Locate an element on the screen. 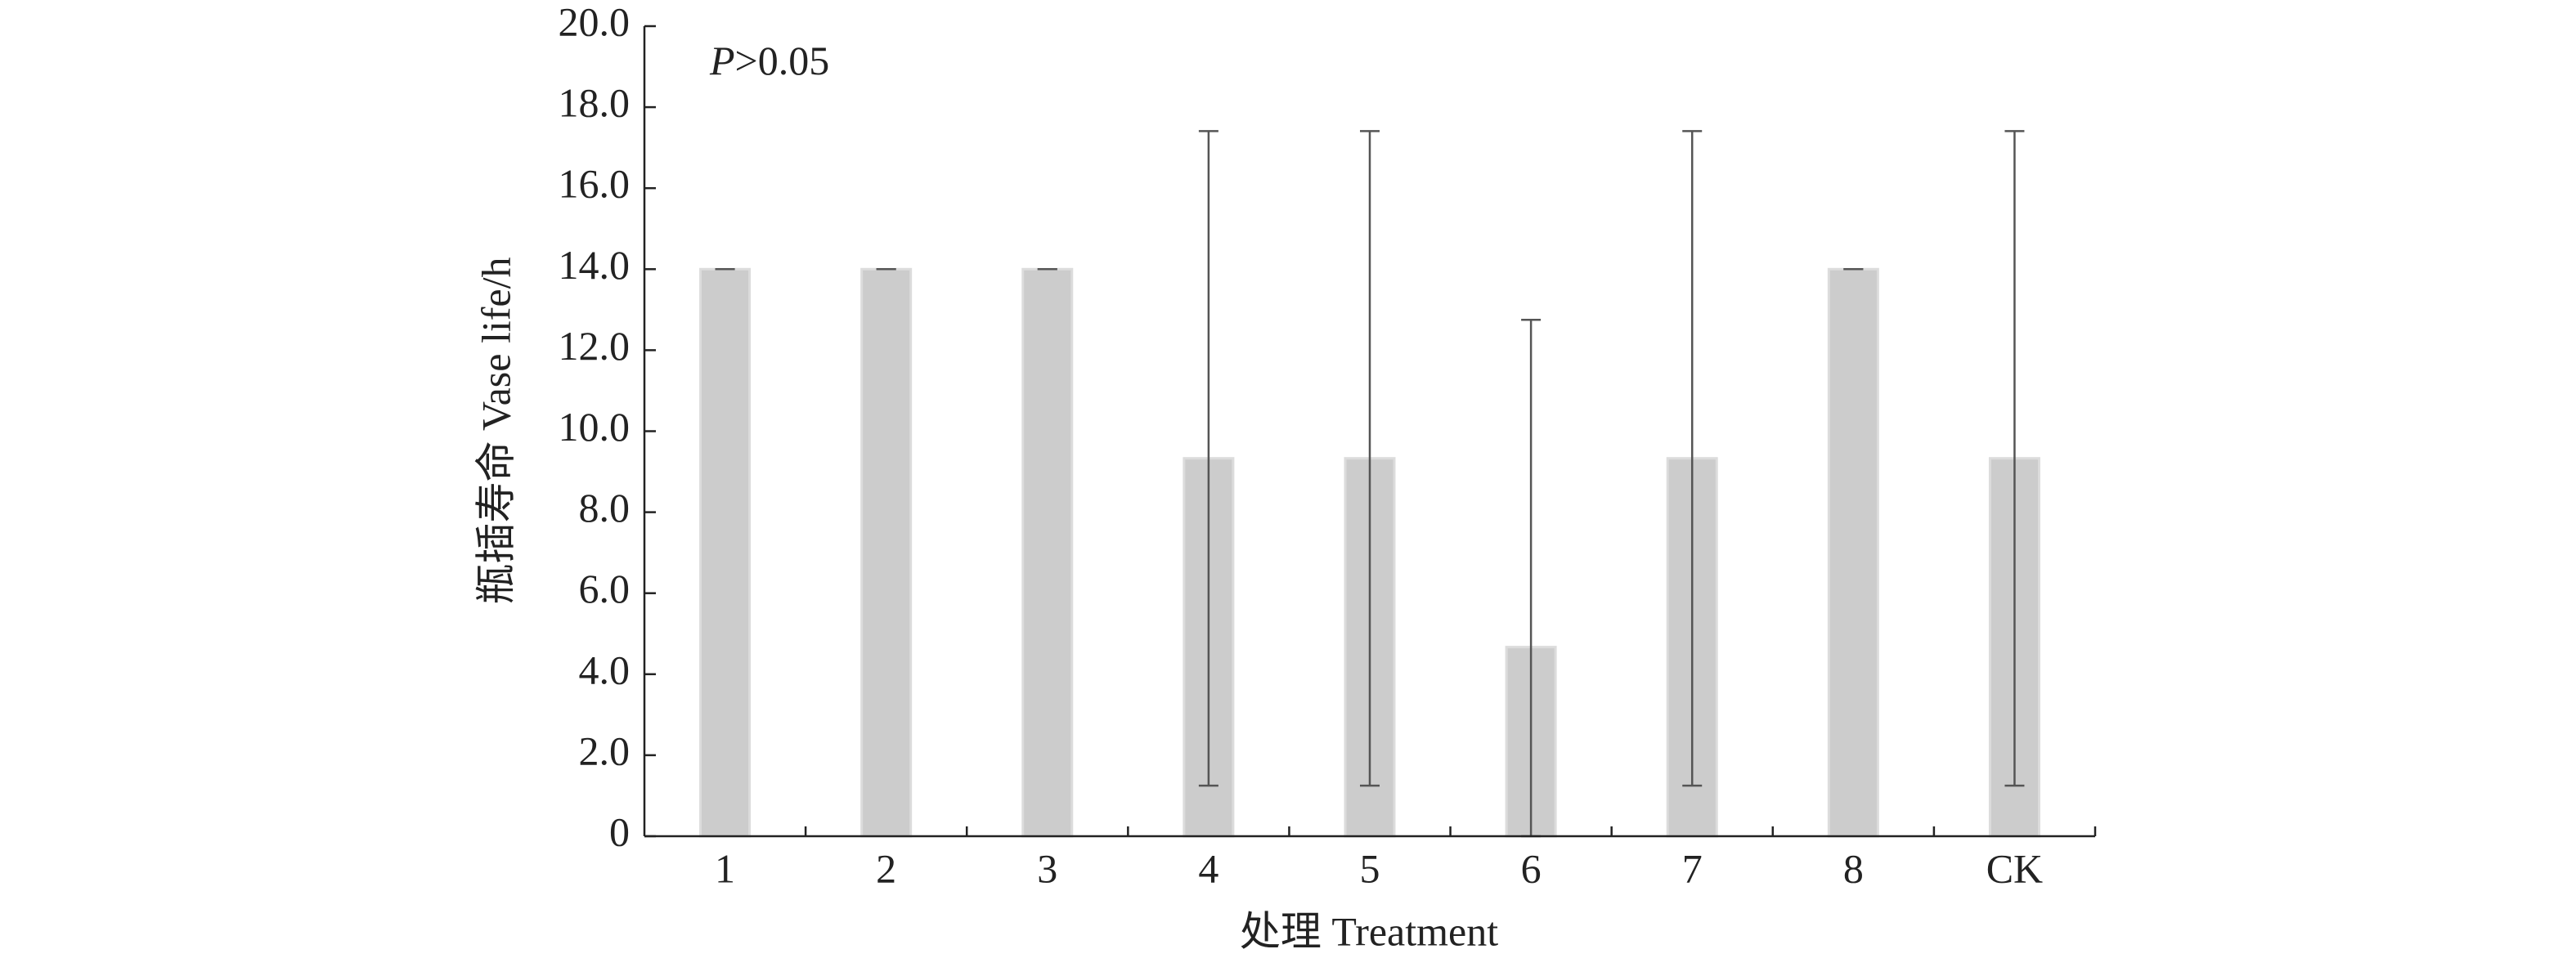  y-tick-label: 8.0 is located at coordinates (605, 508).